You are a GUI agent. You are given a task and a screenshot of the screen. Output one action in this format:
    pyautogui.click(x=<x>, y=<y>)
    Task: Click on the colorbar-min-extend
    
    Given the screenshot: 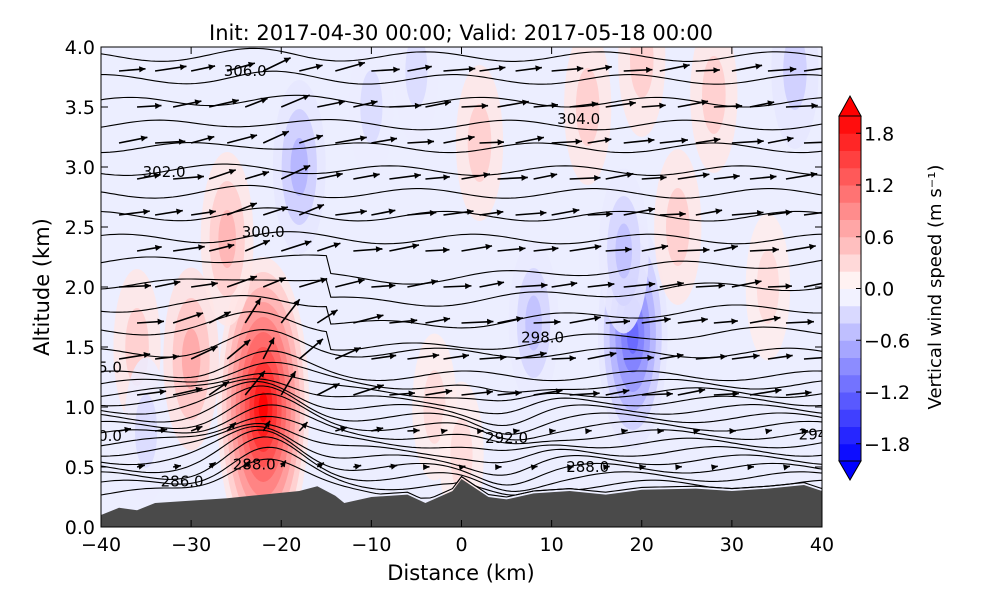 What is the action you would take?
    pyautogui.click(x=850, y=470)
    